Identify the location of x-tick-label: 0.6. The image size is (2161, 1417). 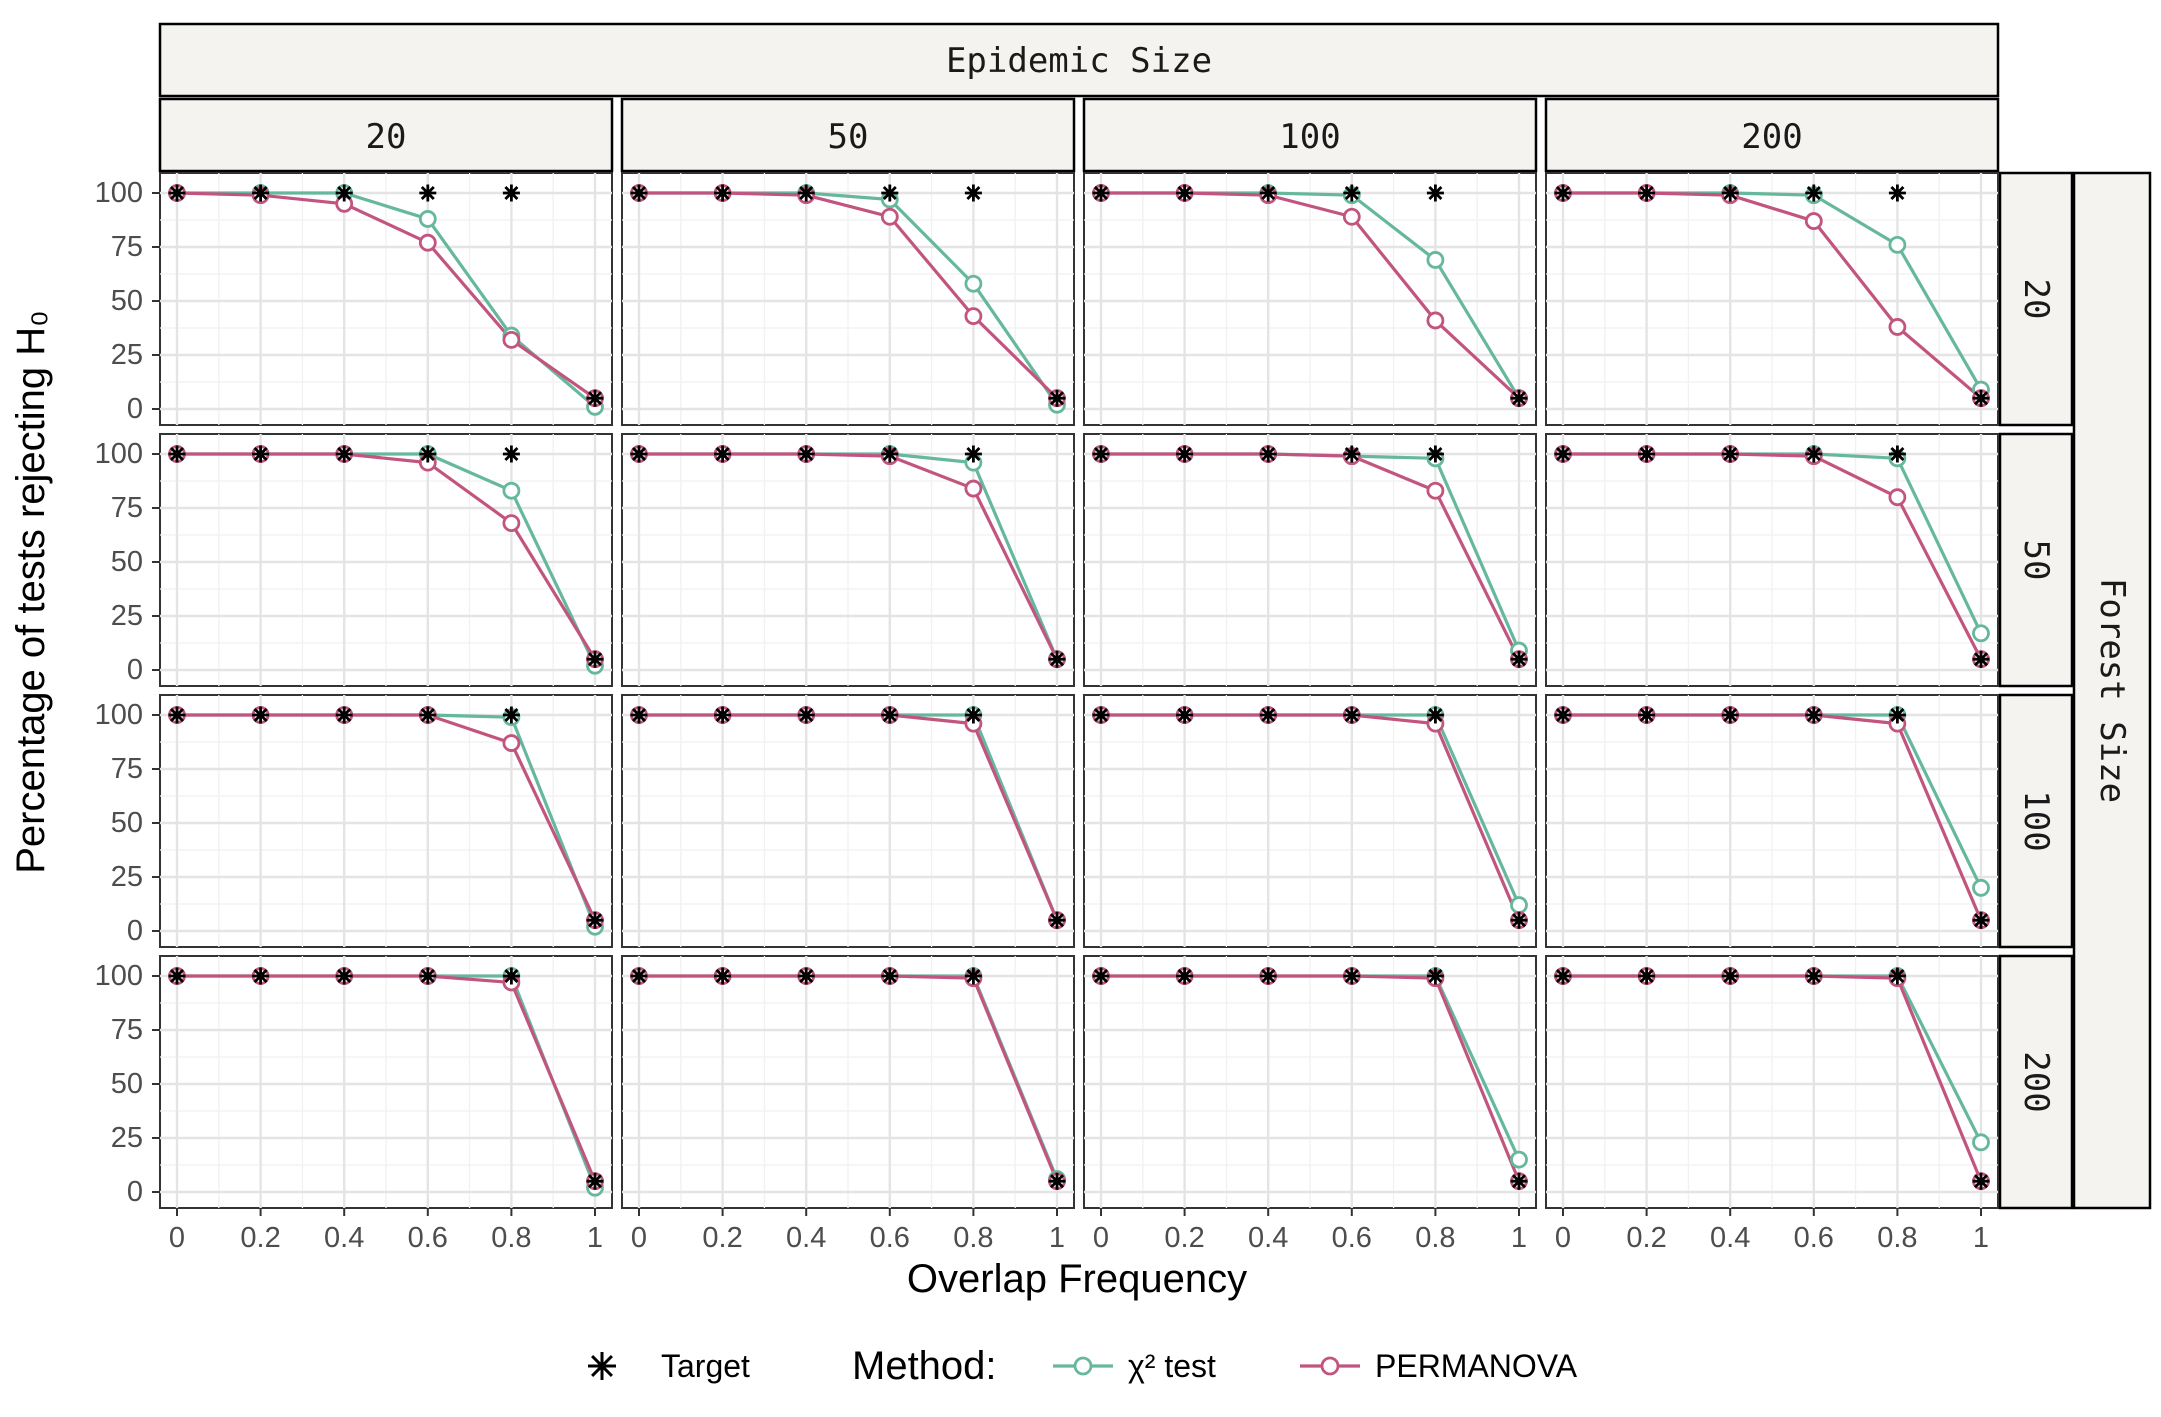
(1814, 1238).